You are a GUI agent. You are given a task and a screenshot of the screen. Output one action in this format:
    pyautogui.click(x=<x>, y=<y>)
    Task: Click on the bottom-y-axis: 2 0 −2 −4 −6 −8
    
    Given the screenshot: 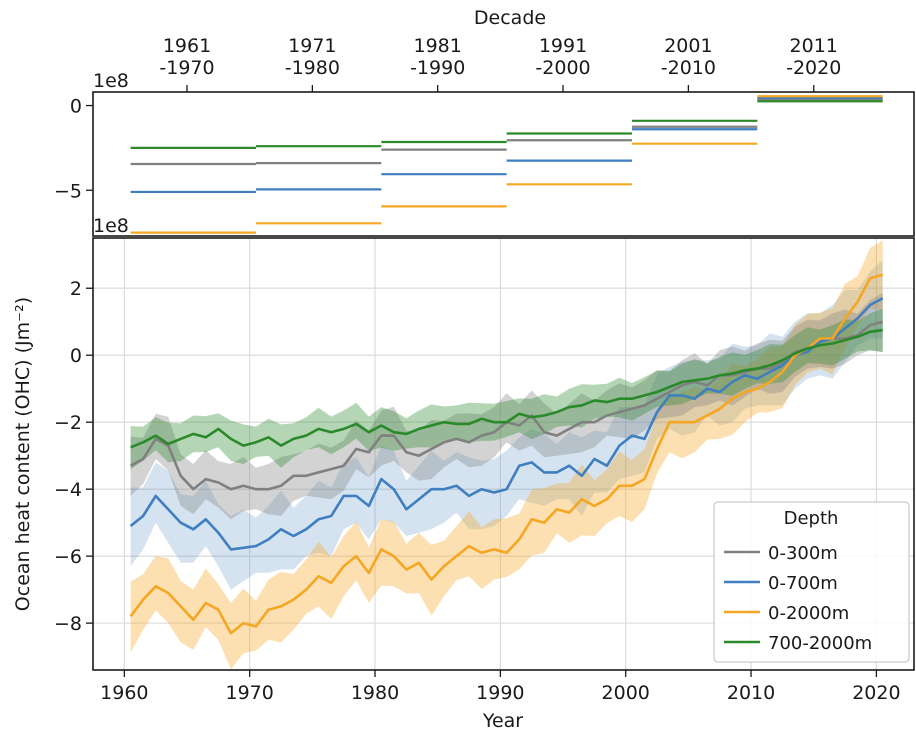 What is the action you would take?
    pyautogui.click(x=73, y=456)
    